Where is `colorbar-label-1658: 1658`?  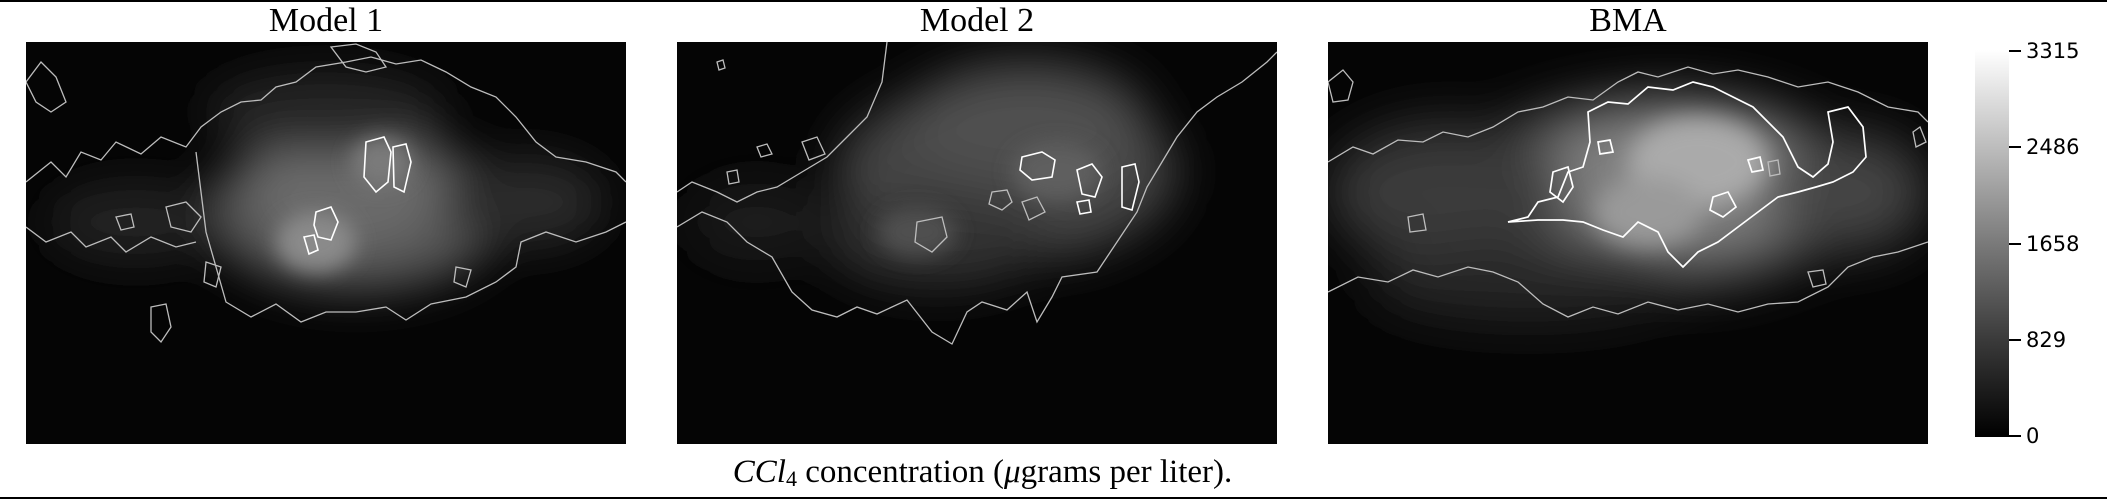
colorbar-label-1658: 1658 is located at coordinates (2053, 244).